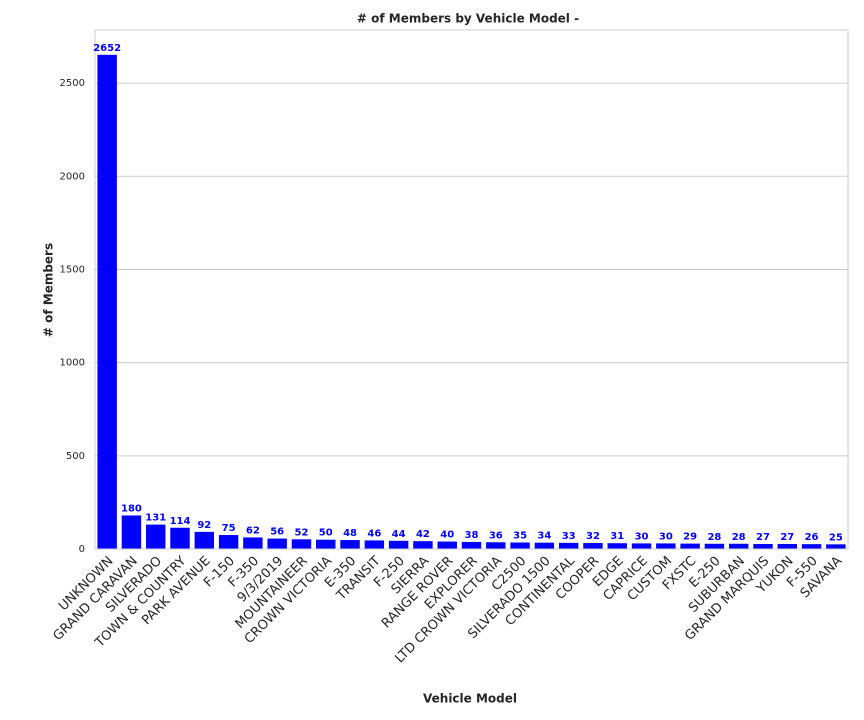  What do you see at coordinates (72, 269) in the screenshot?
I see `y-tick-label: 1500` at bounding box center [72, 269].